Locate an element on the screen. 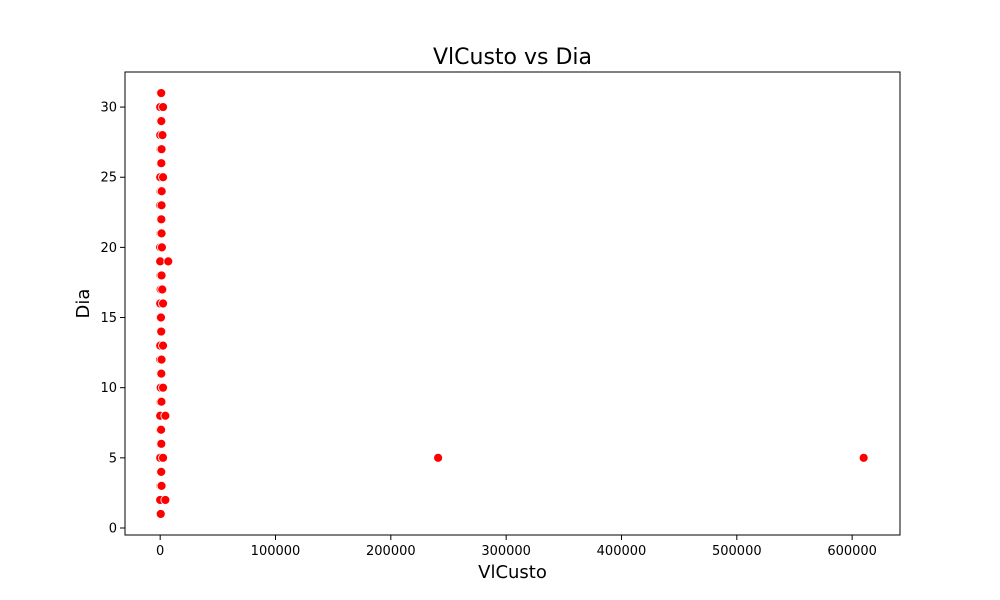  x-tick-label: 400000 is located at coordinates (622, 551).